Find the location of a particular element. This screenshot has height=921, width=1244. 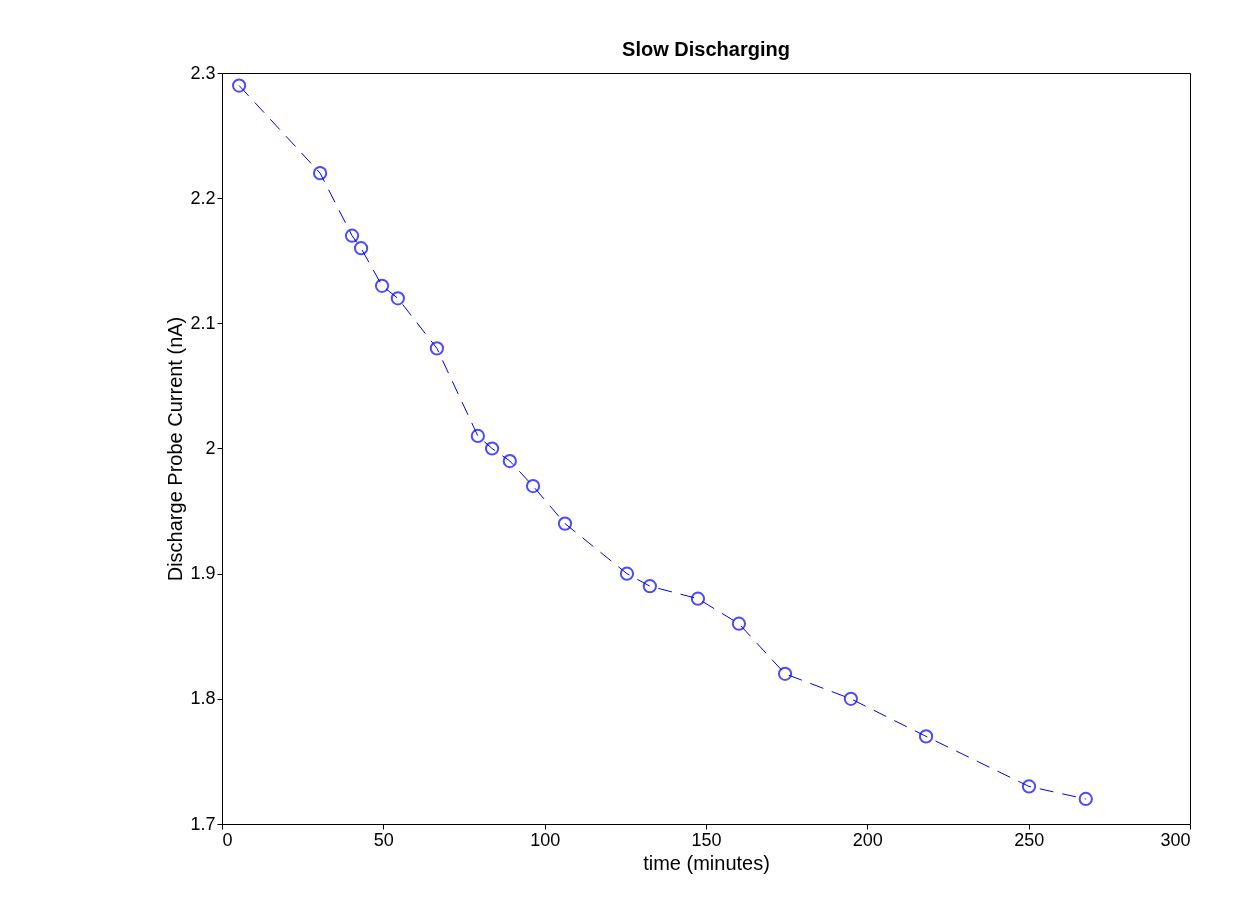

x-tick-label: 100 is located at coordinates (545, 839).